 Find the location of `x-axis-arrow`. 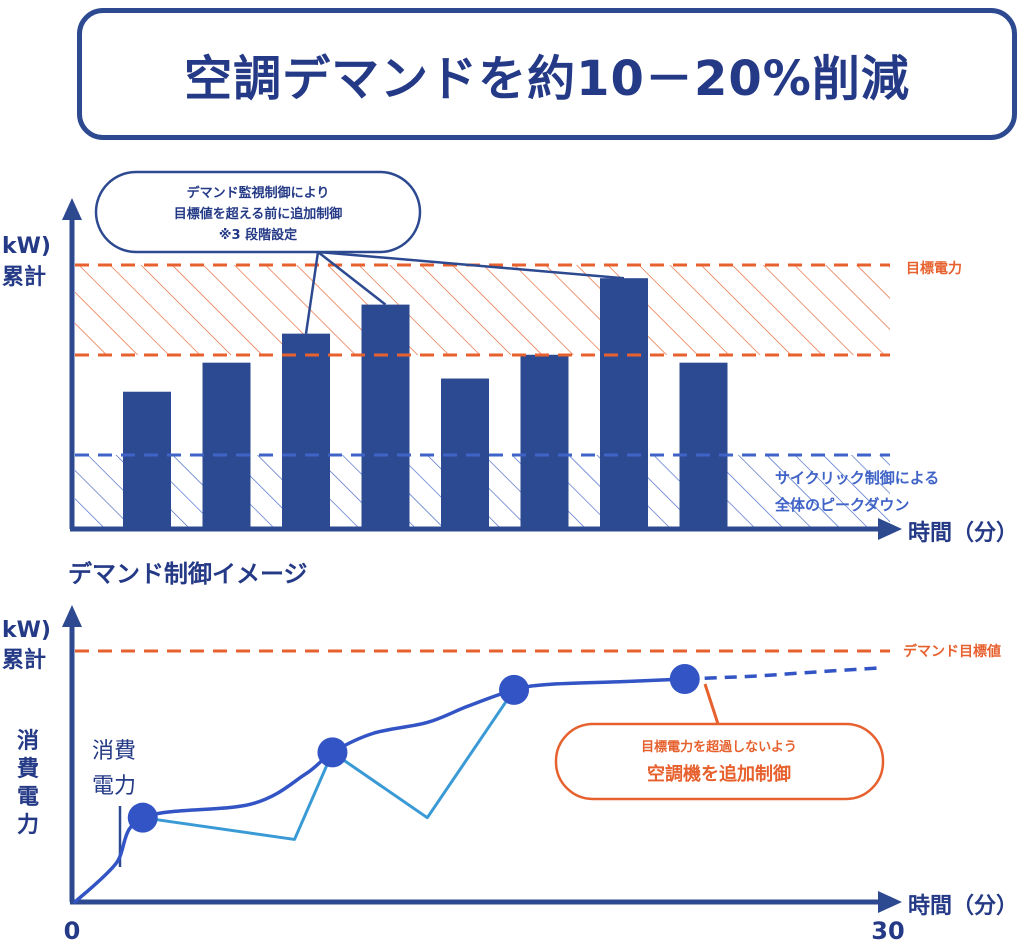

x-axis-arrow is located at coordinates (890, 529).